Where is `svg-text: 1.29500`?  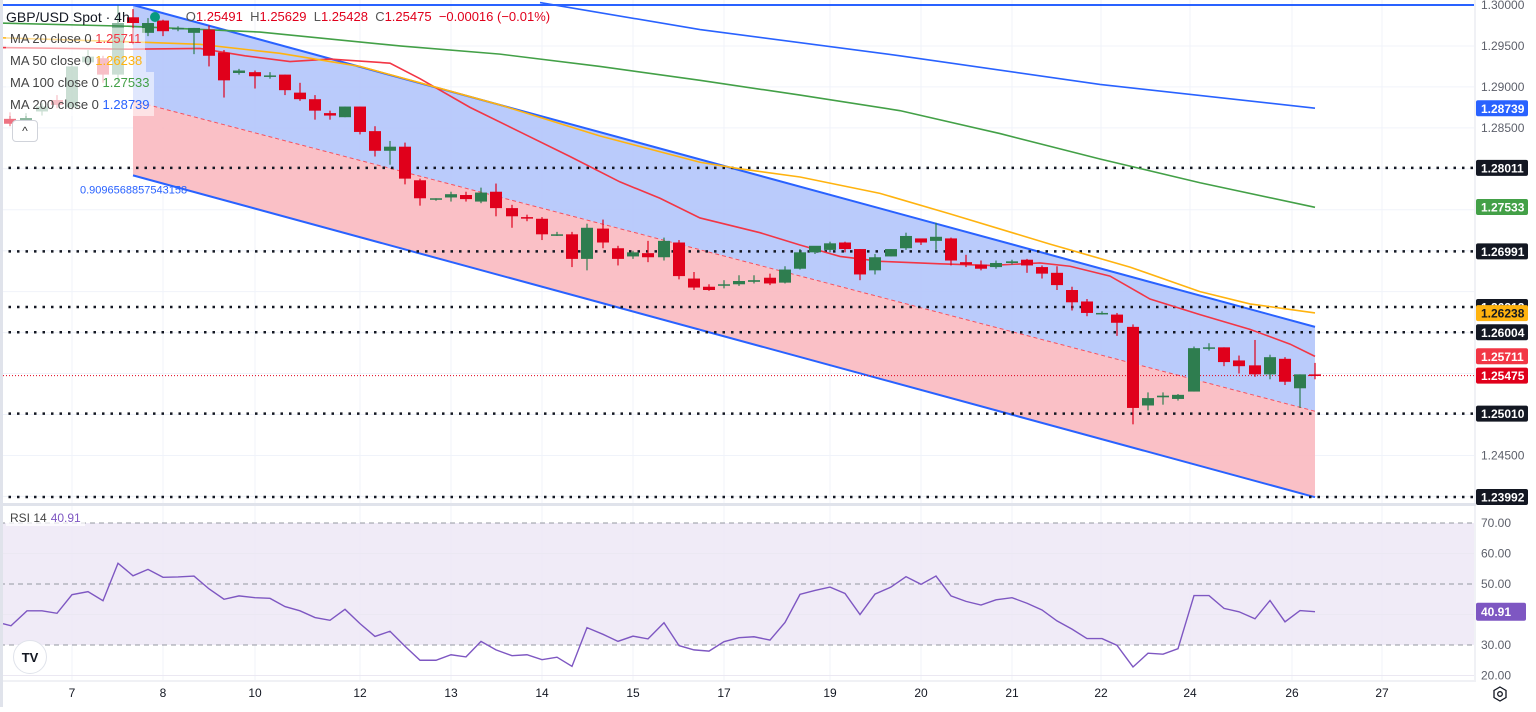
svg-text: 1.29500 is located at coordinates (1503, 46).